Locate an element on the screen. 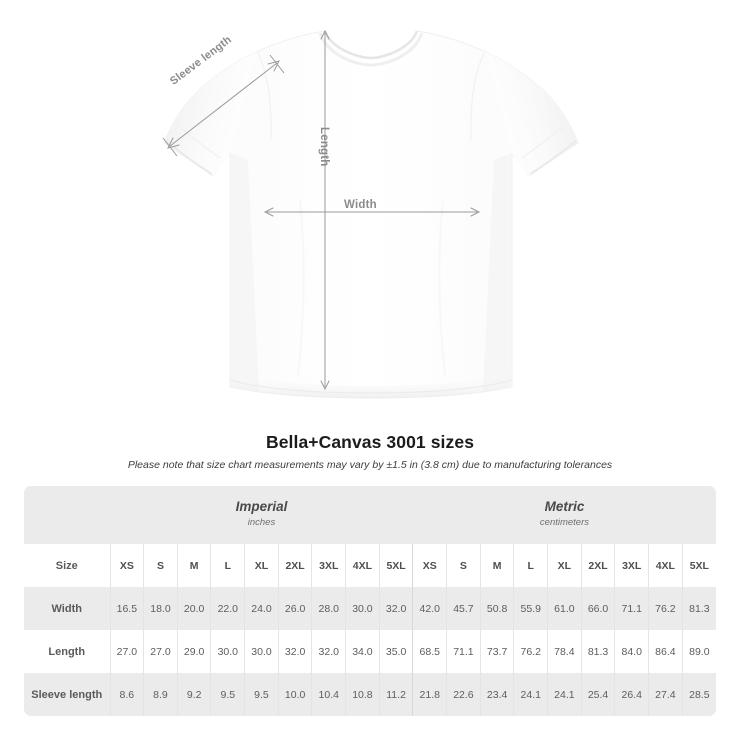  width-dimension-line is located at coordinates (372, 212).